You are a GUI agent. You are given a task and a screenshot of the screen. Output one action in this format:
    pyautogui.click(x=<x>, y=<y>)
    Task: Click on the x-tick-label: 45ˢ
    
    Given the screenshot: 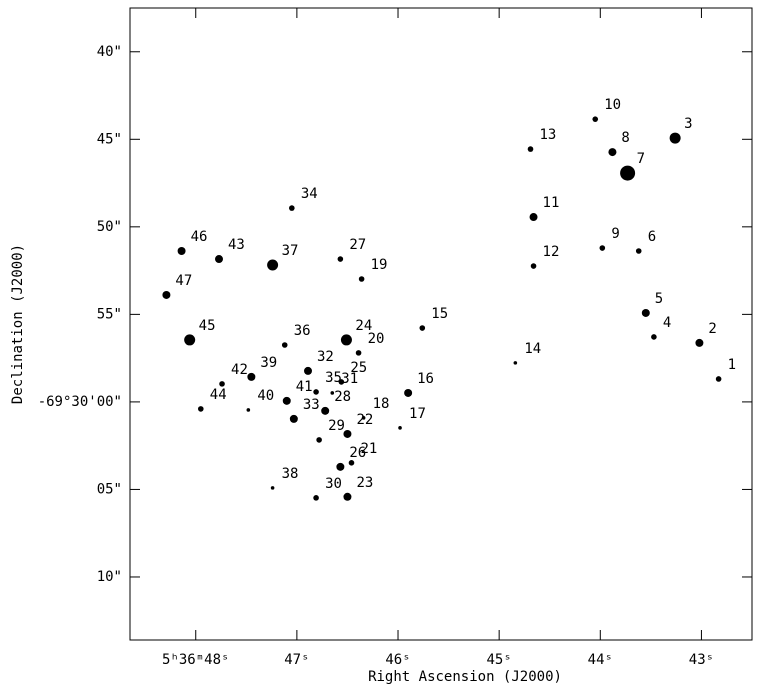 What is the action you would take?
    pyautogui.click(x=499, y=660)
    